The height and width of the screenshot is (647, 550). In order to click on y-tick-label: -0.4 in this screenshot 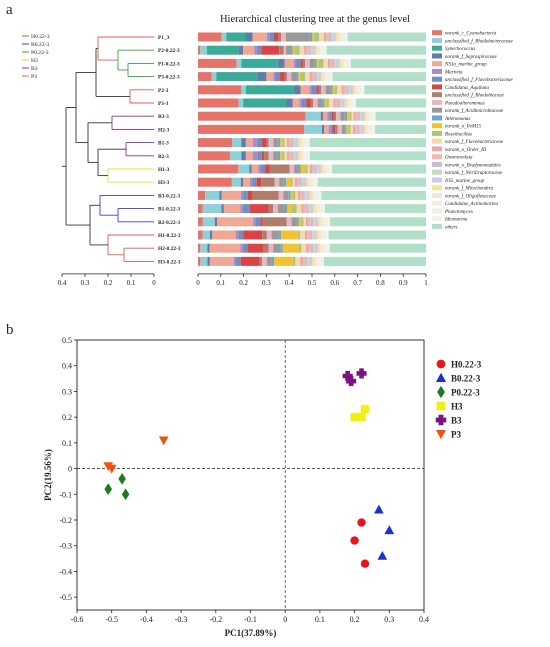, I will do `click(65, 571)`.